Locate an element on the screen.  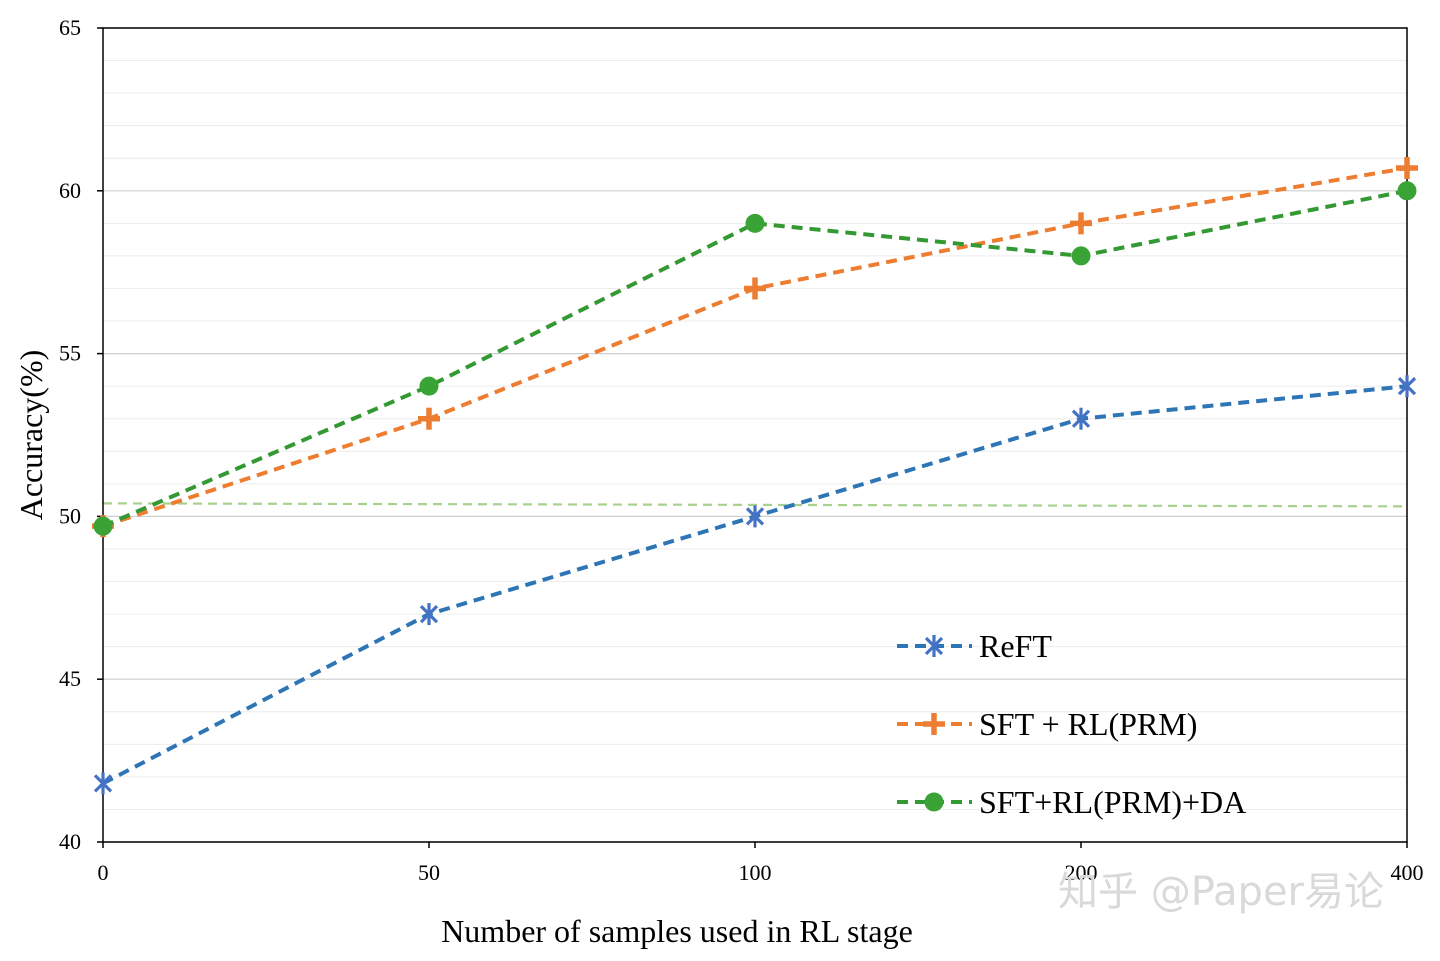
y-tick-label: 50 is located at coordinates (70, 515).